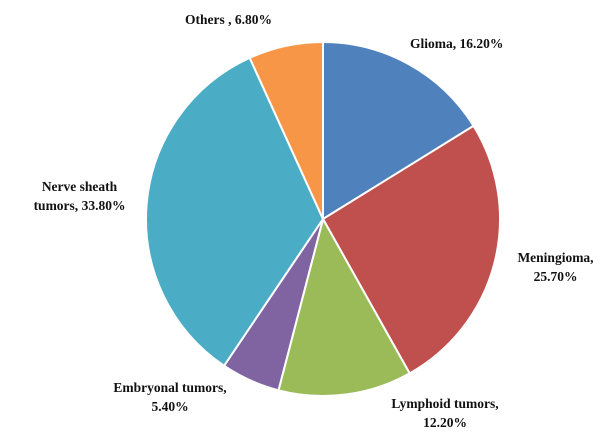 This screenshot has height=435, width=611. I want to click on value-label: 33.80%, so click(103, 205).